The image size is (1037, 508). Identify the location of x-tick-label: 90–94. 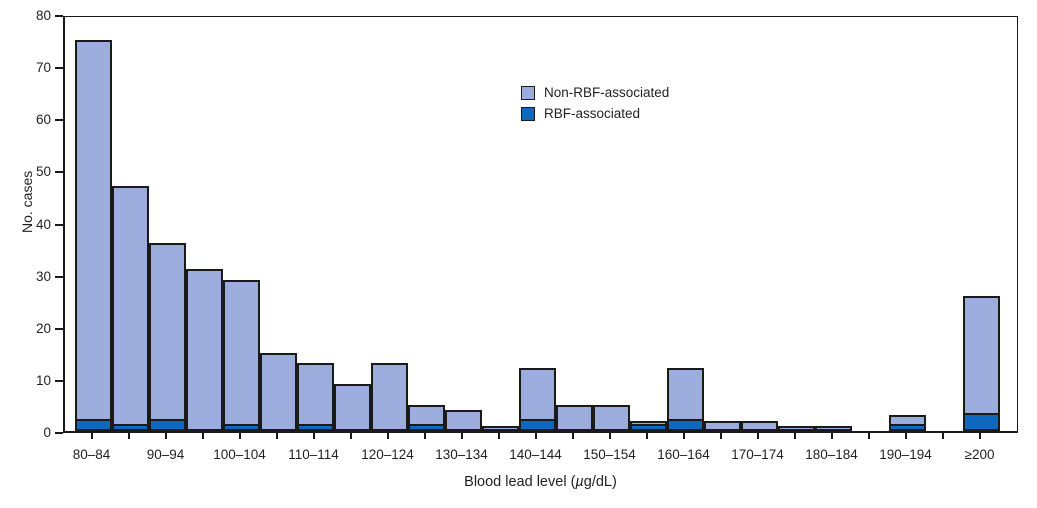
(165, 454).